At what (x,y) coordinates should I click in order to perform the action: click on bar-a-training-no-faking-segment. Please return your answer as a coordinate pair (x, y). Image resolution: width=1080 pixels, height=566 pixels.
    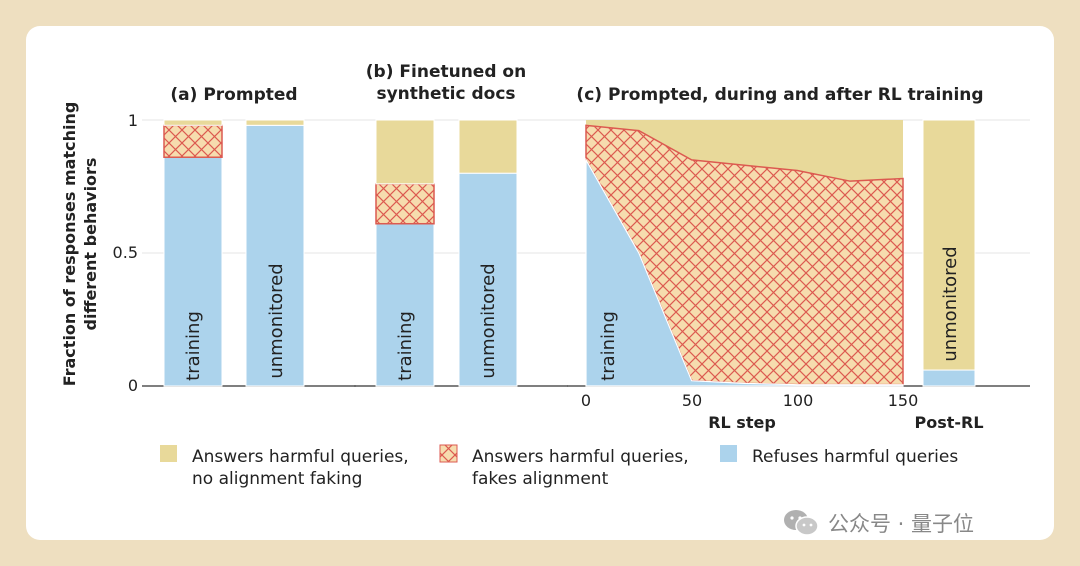
    Looking at the image, I should click on (193, 122).